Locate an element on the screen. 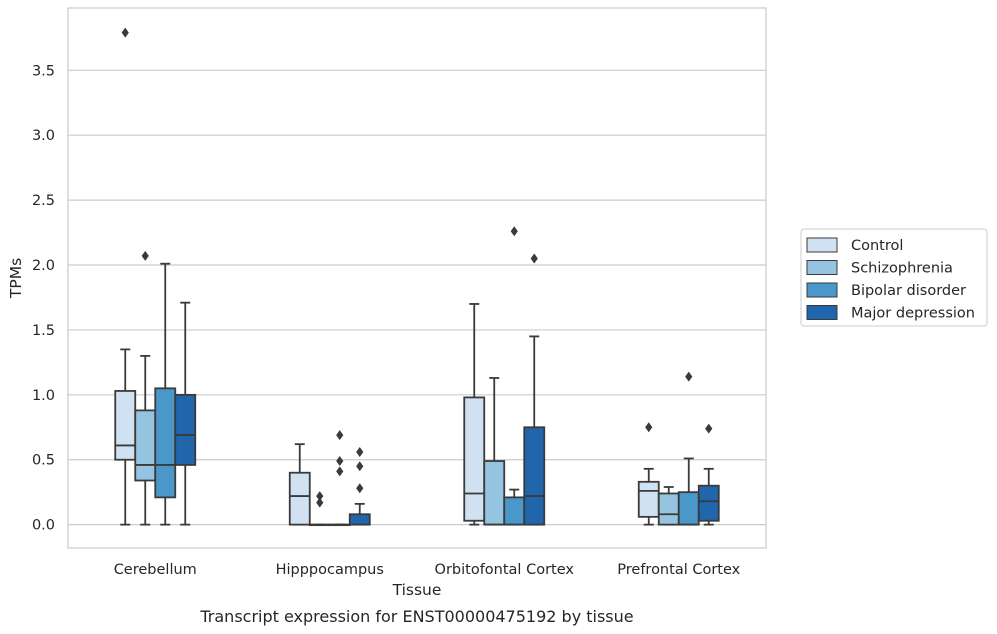  x-tick-label: Cerebellum is located at coordinates (155, 570).